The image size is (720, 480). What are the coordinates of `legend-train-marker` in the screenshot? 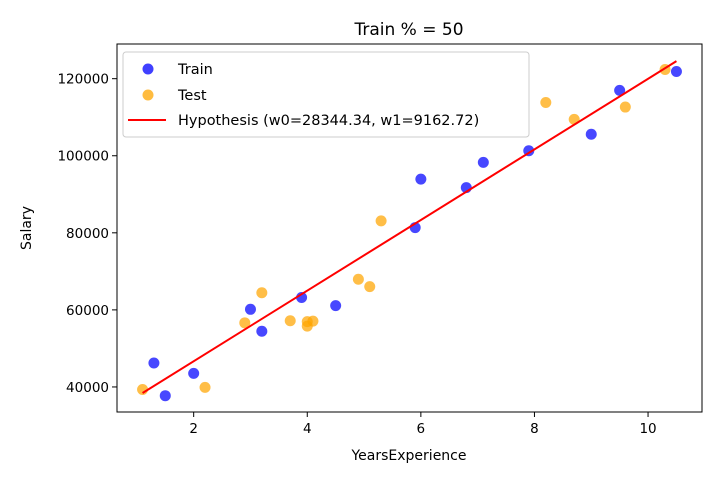 It's located at (148, 69).